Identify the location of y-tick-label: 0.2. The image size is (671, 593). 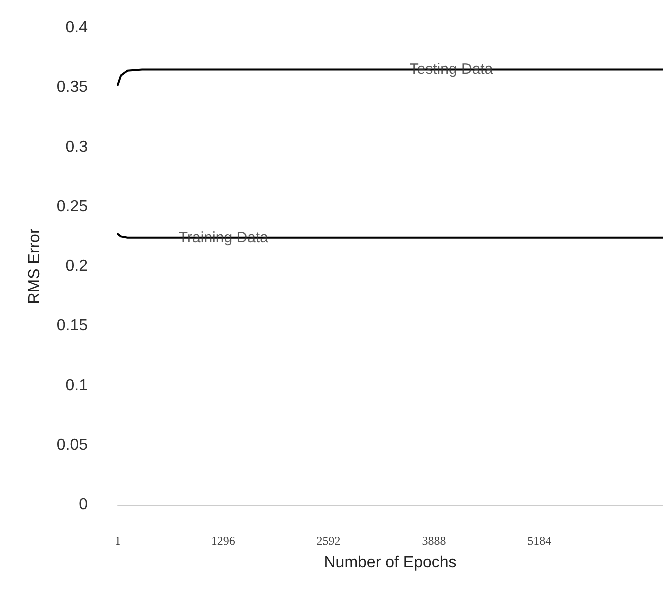
(77, 266).